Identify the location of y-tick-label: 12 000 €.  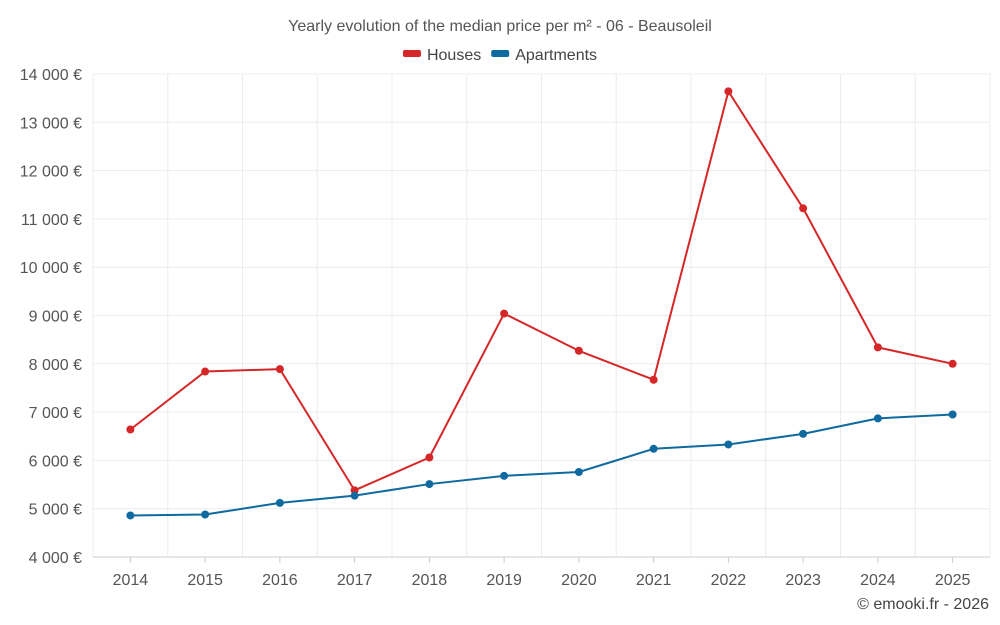
(51, 172).